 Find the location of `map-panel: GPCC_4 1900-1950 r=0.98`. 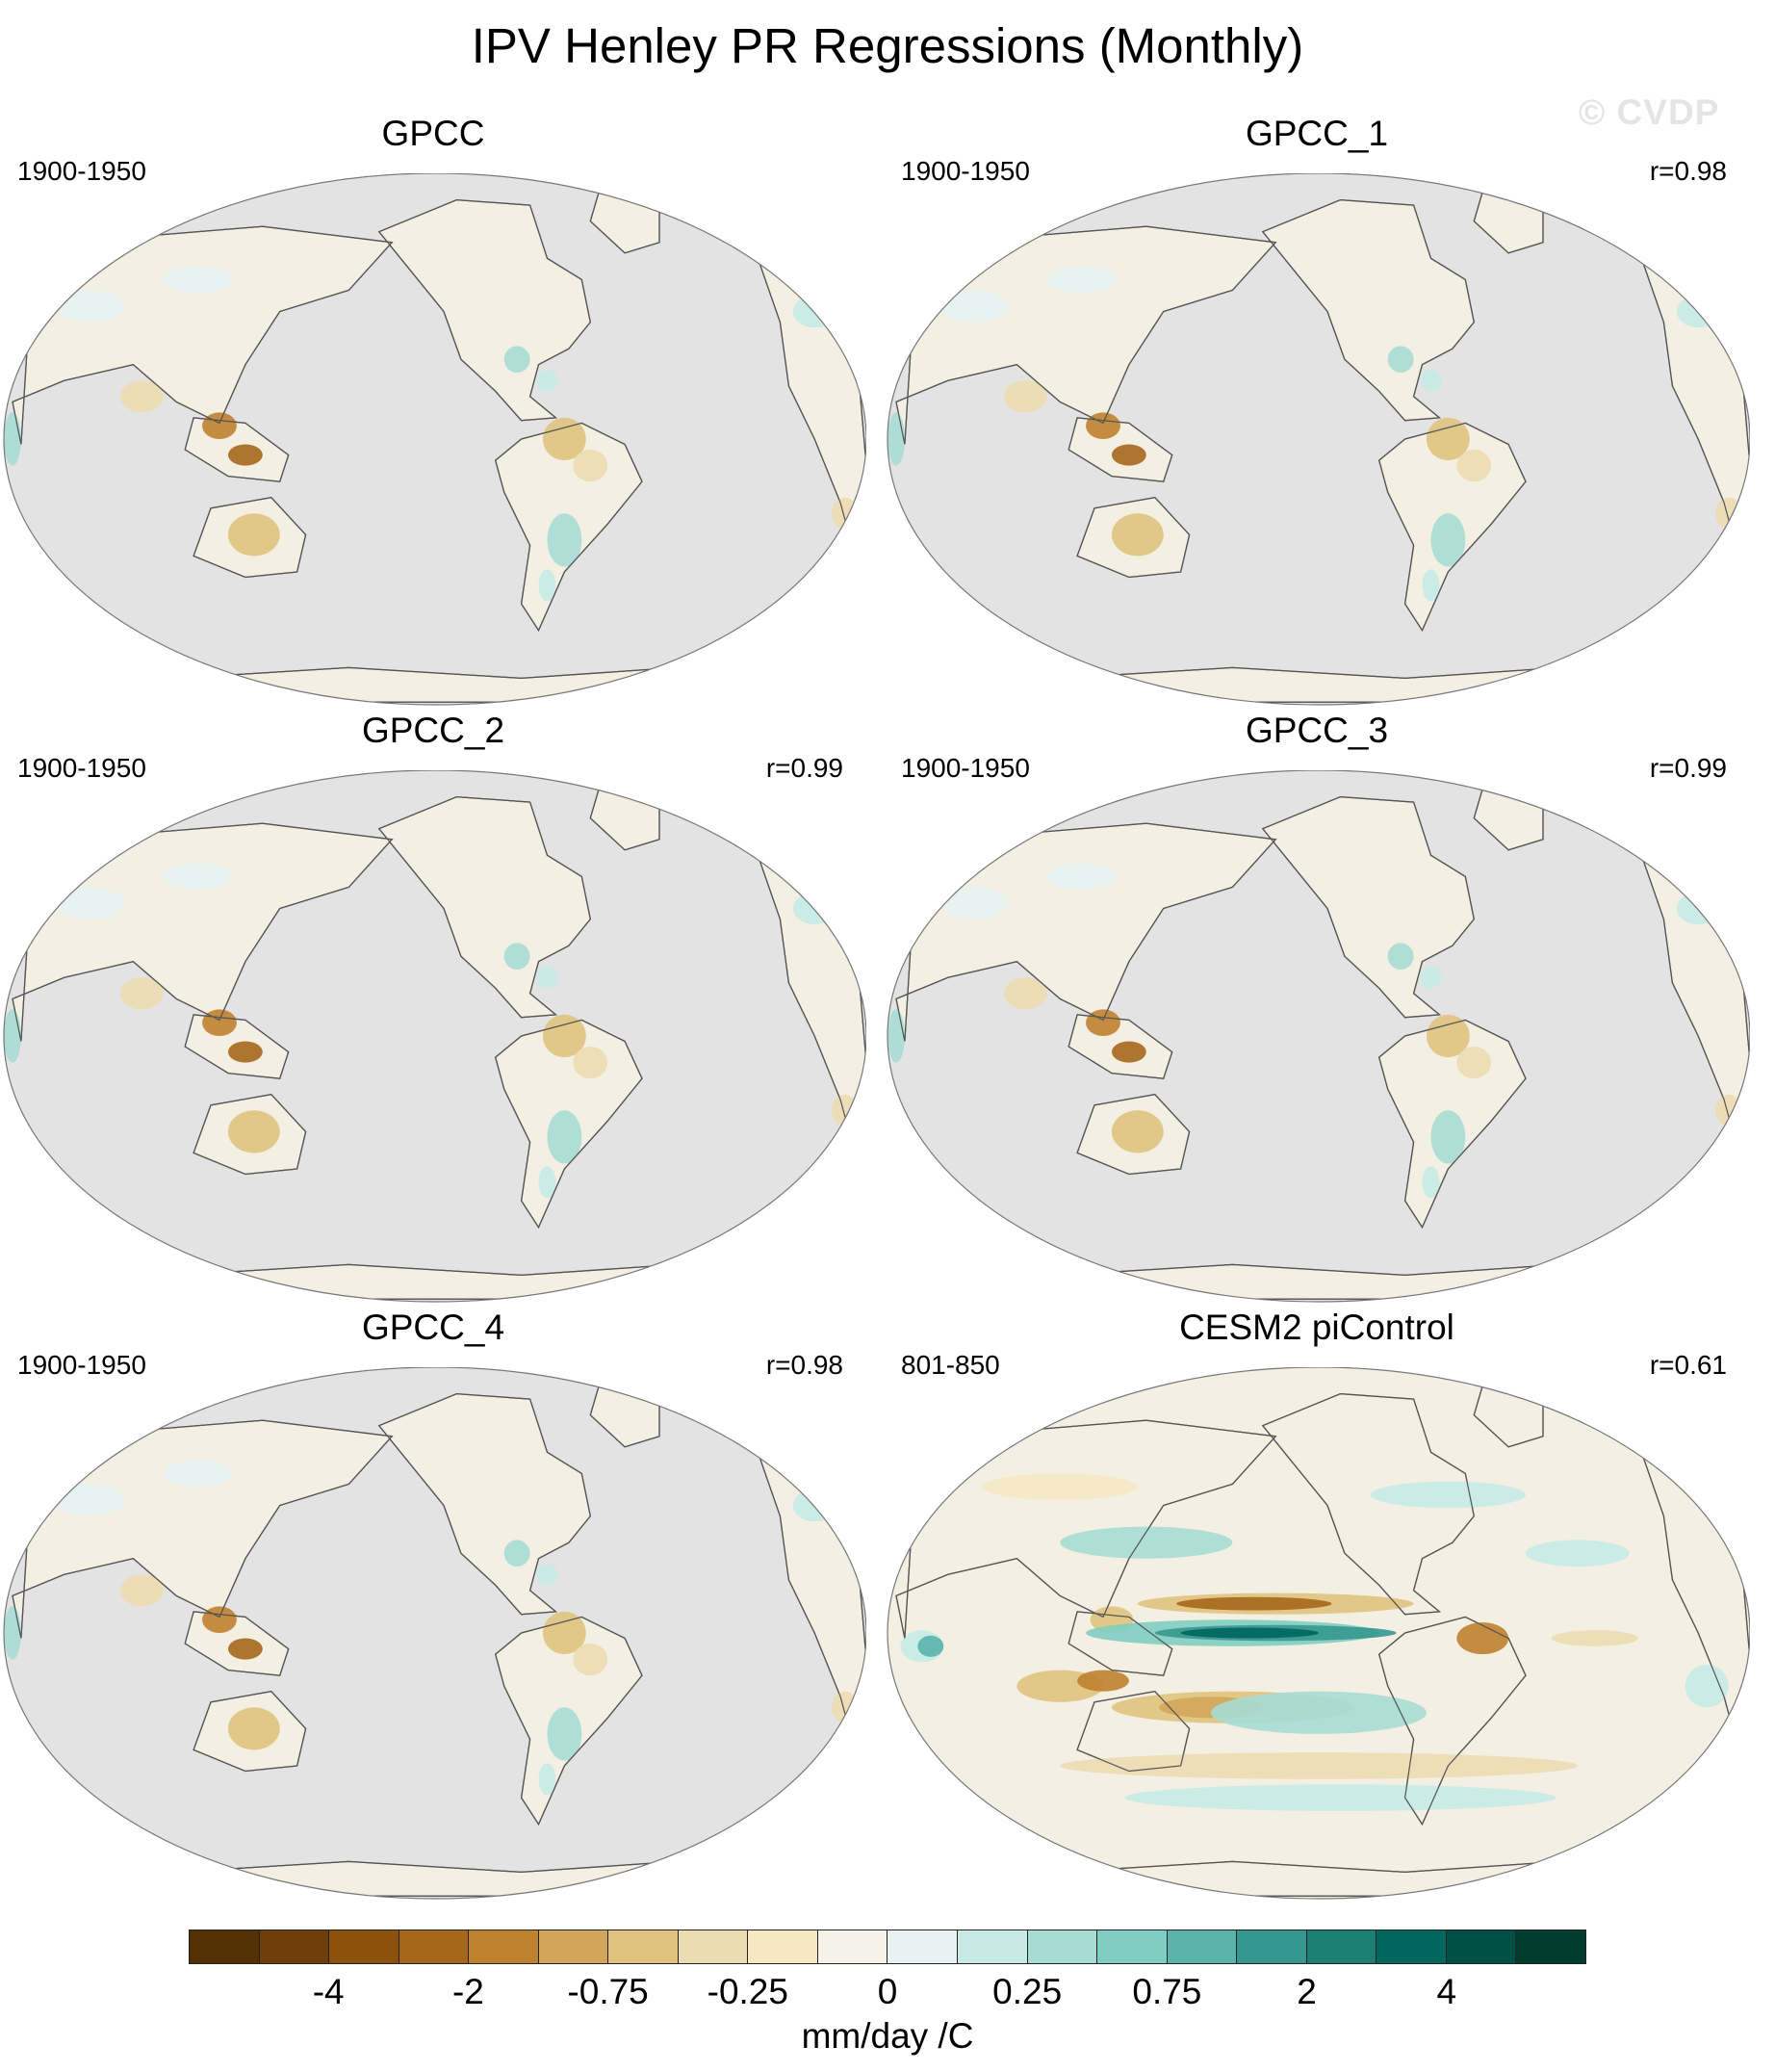

map-panel: GPCC_4 1900-1950 r=0.98 is located at coordinates (433, 1604).